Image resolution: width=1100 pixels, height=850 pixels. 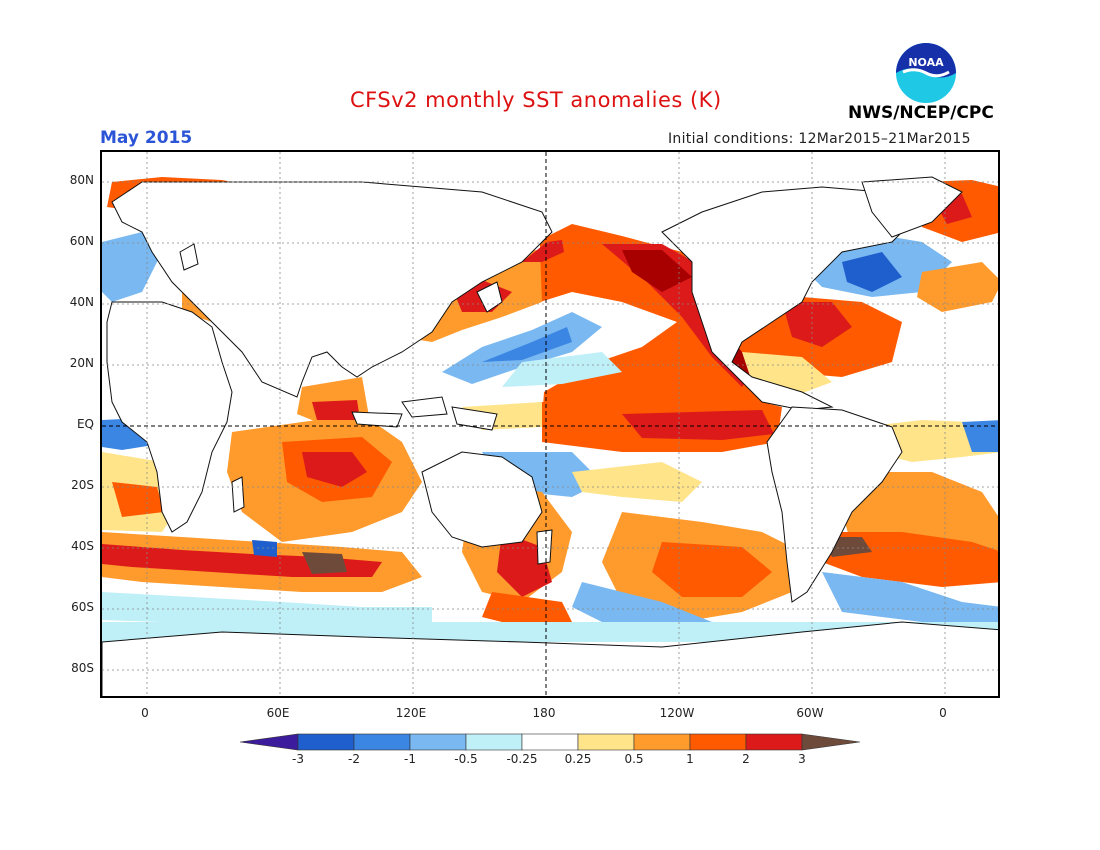 What do you see at coordinates (544, 713) in the screenshot?
I see `lon-label-180: 180` at bounding box center [544, 713].